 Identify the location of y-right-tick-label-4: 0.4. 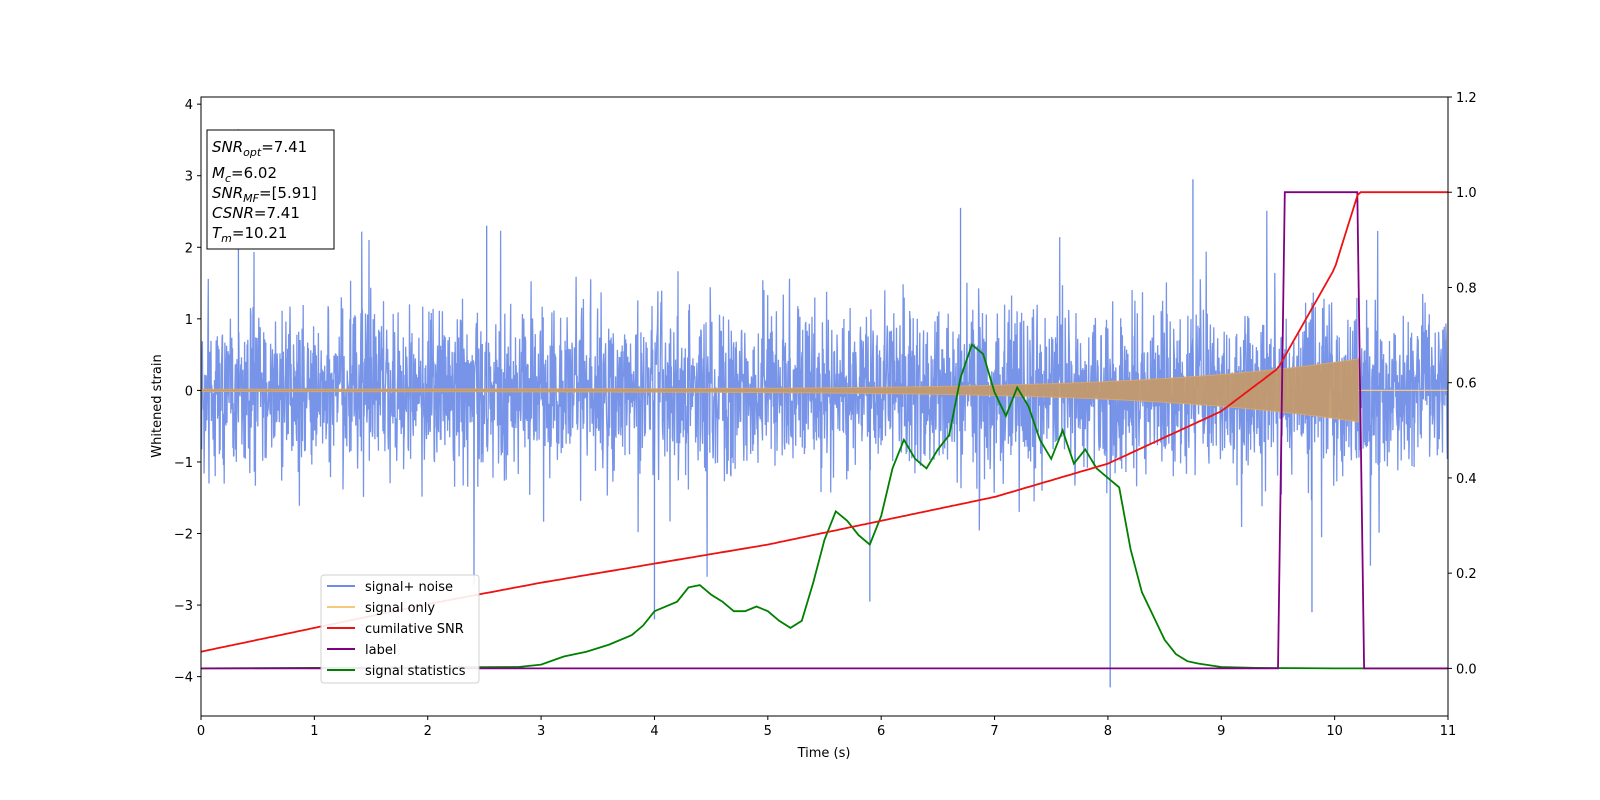
(1466, 479).